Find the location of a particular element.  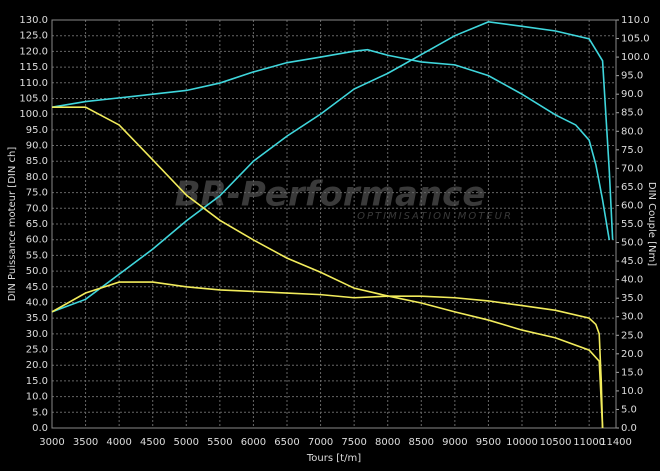

y-tick-label: 0.0 is located at coordinates (40, 428).